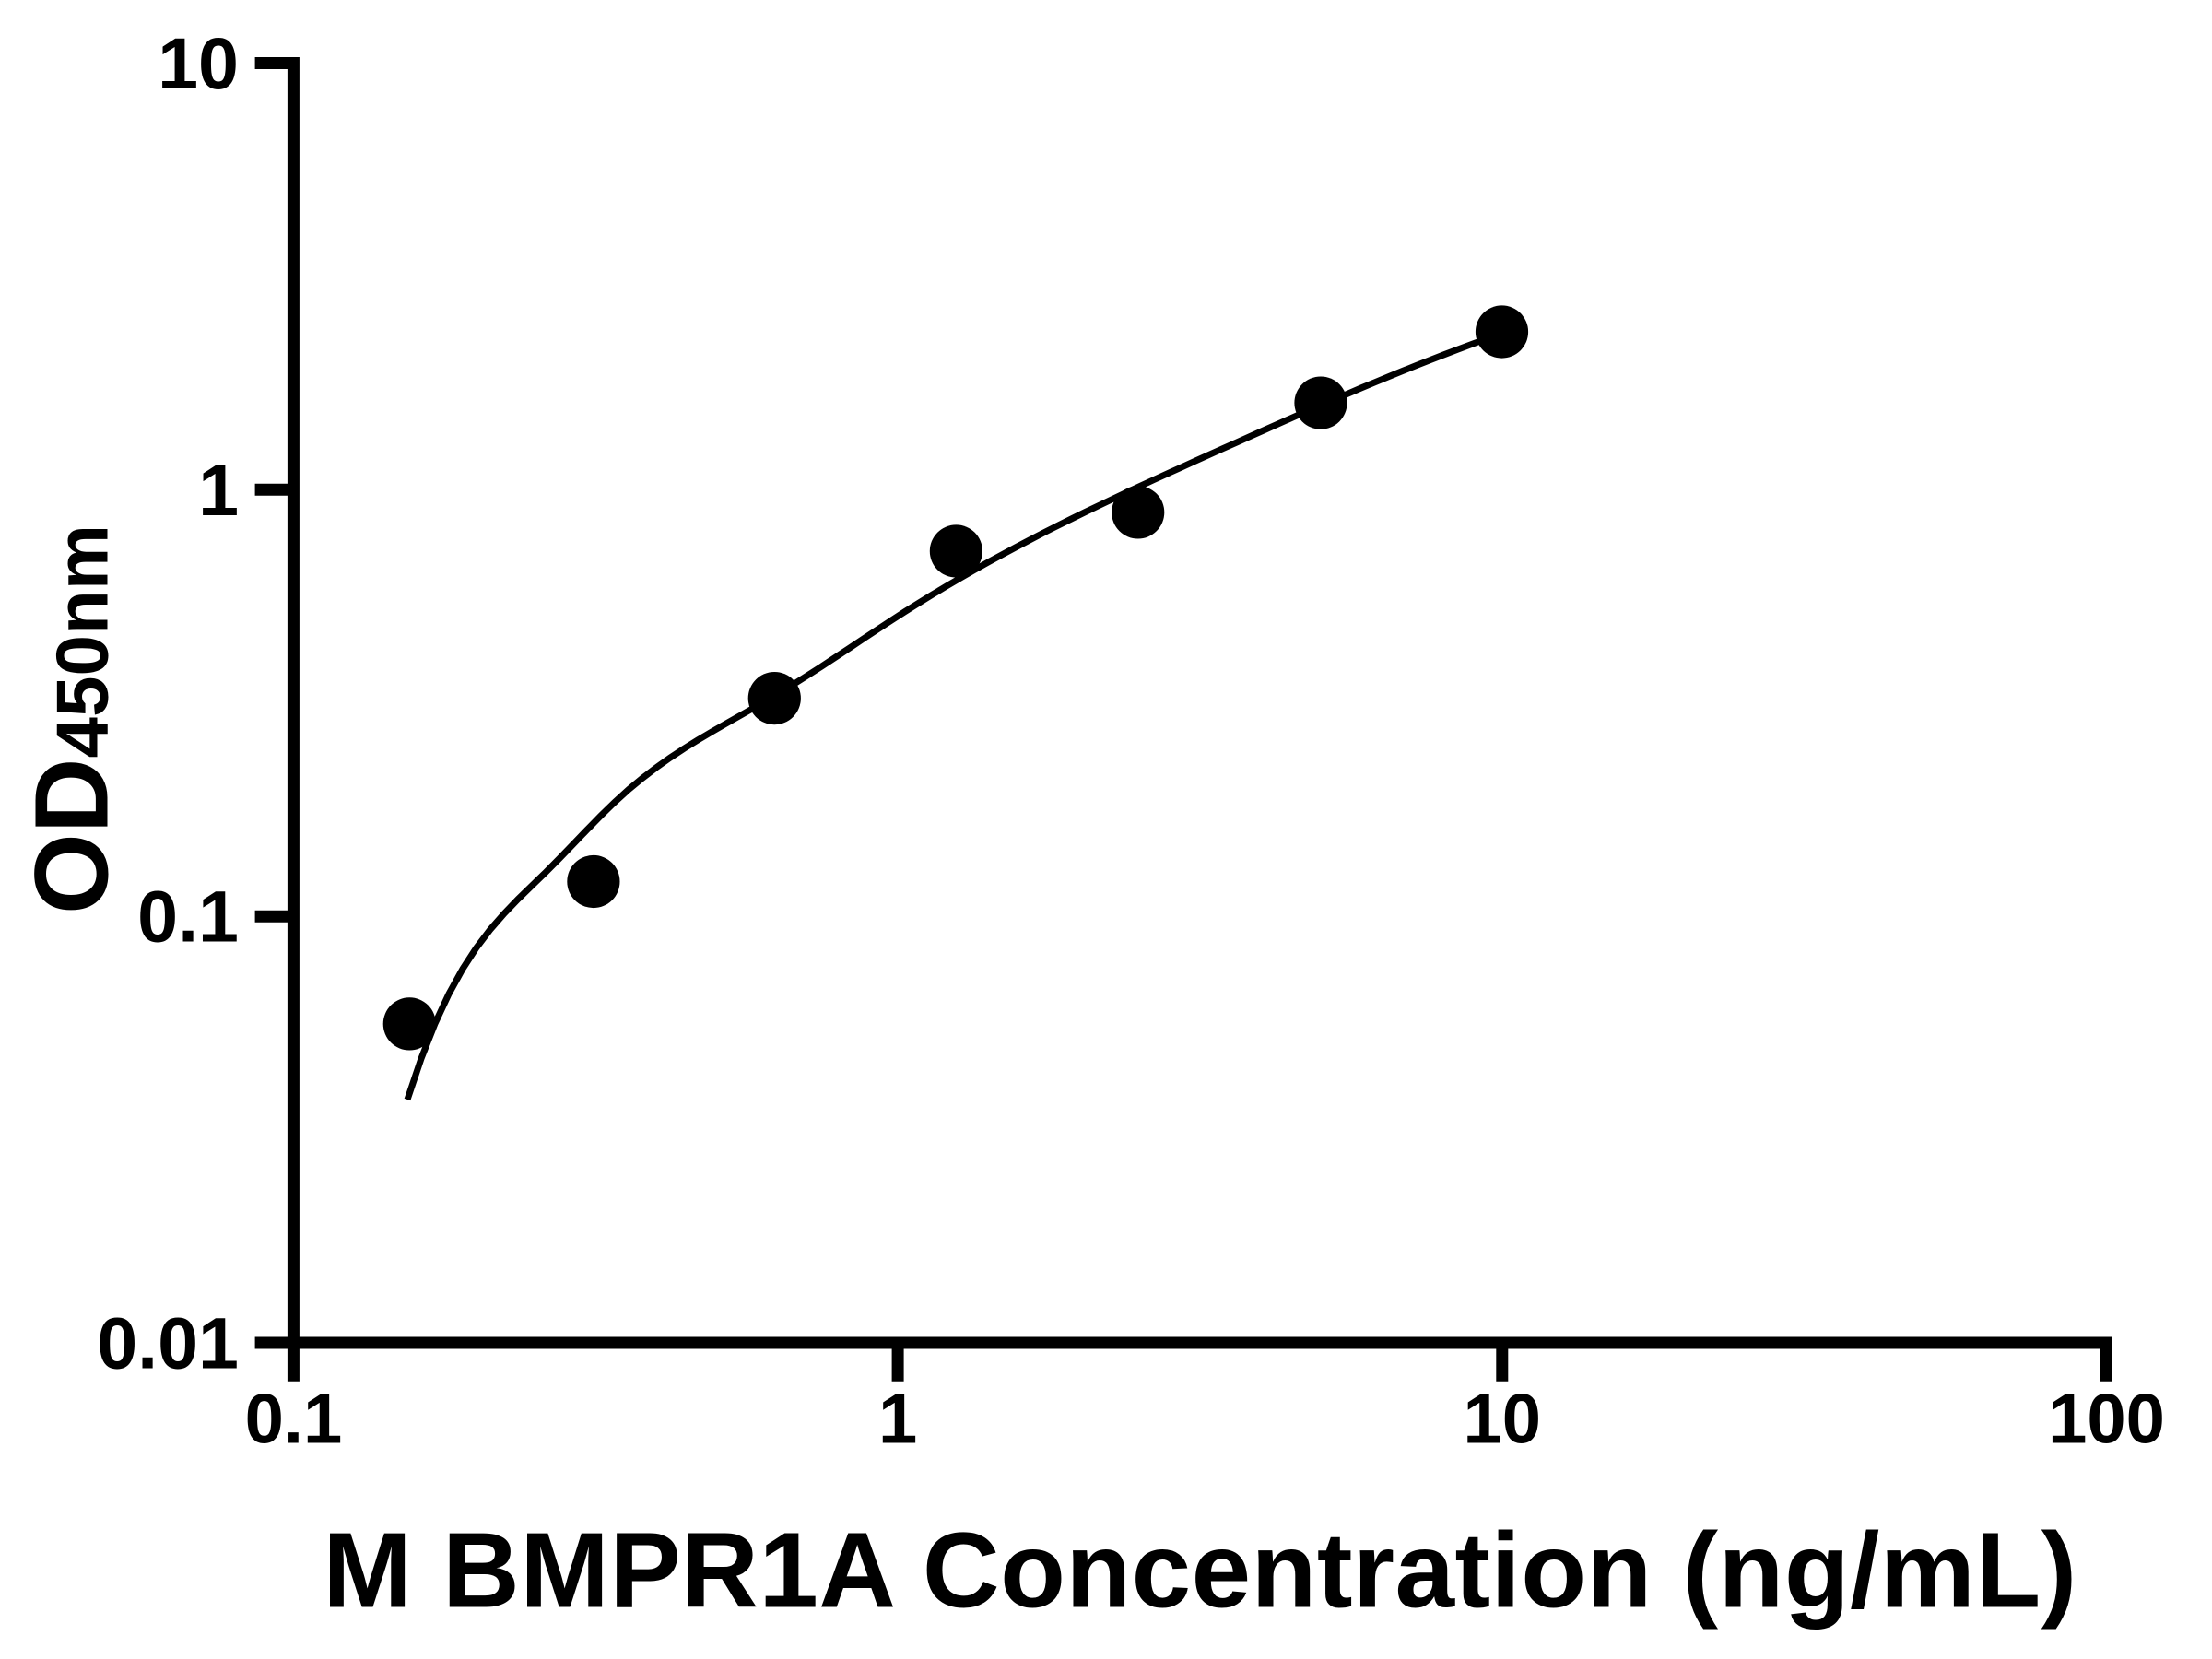 The image size is (2212, 1659). I want to click on svg-text: 0.01, so click(168, 1343).